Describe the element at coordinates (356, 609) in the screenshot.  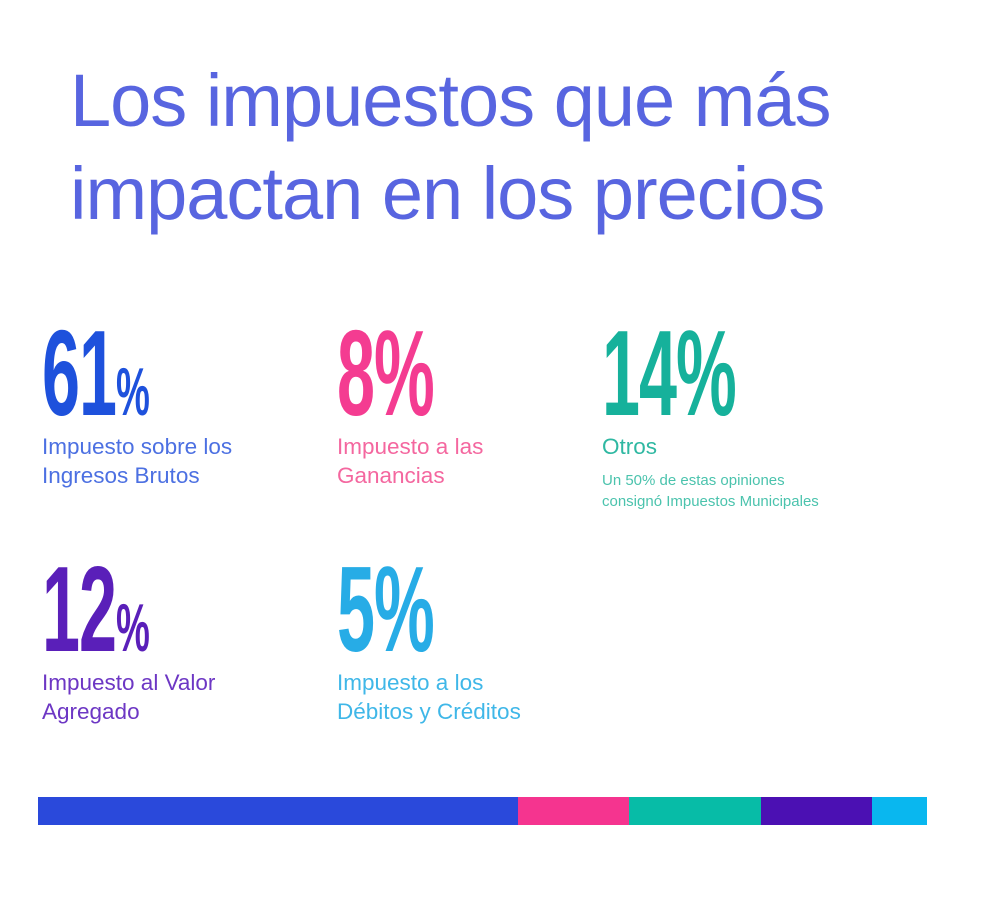
I see `stat-digits: 5` at that location.